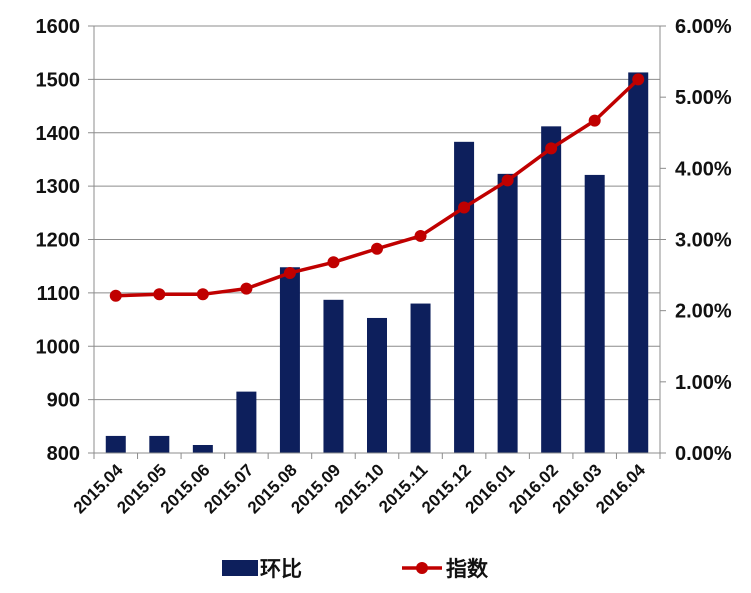 The width and height of the screenshot is (751, 593). I want to click on right-axis-tick-label: 5.00%, so click(703, 98).